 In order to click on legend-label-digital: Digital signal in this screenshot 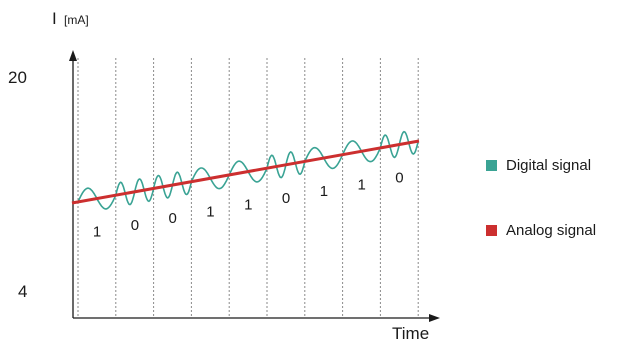, I will do `click(549, 165)`.